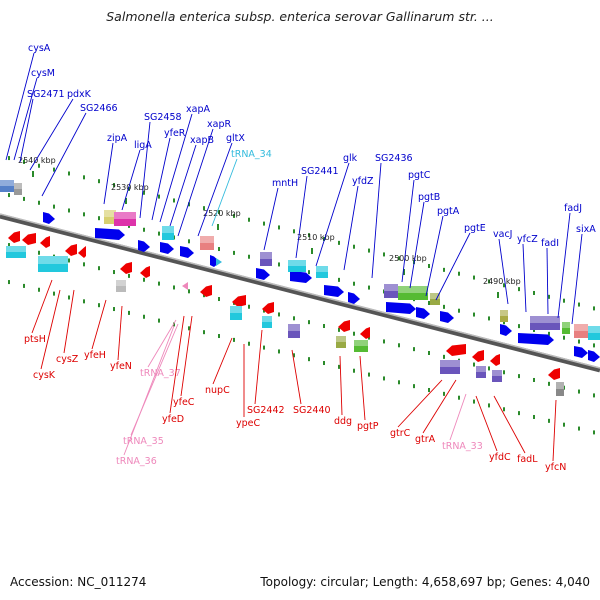 The width and height of the screenshot is (600, 600). I want to click on gene-label-tRNA_35: tRNA_35, so click(143, 441).